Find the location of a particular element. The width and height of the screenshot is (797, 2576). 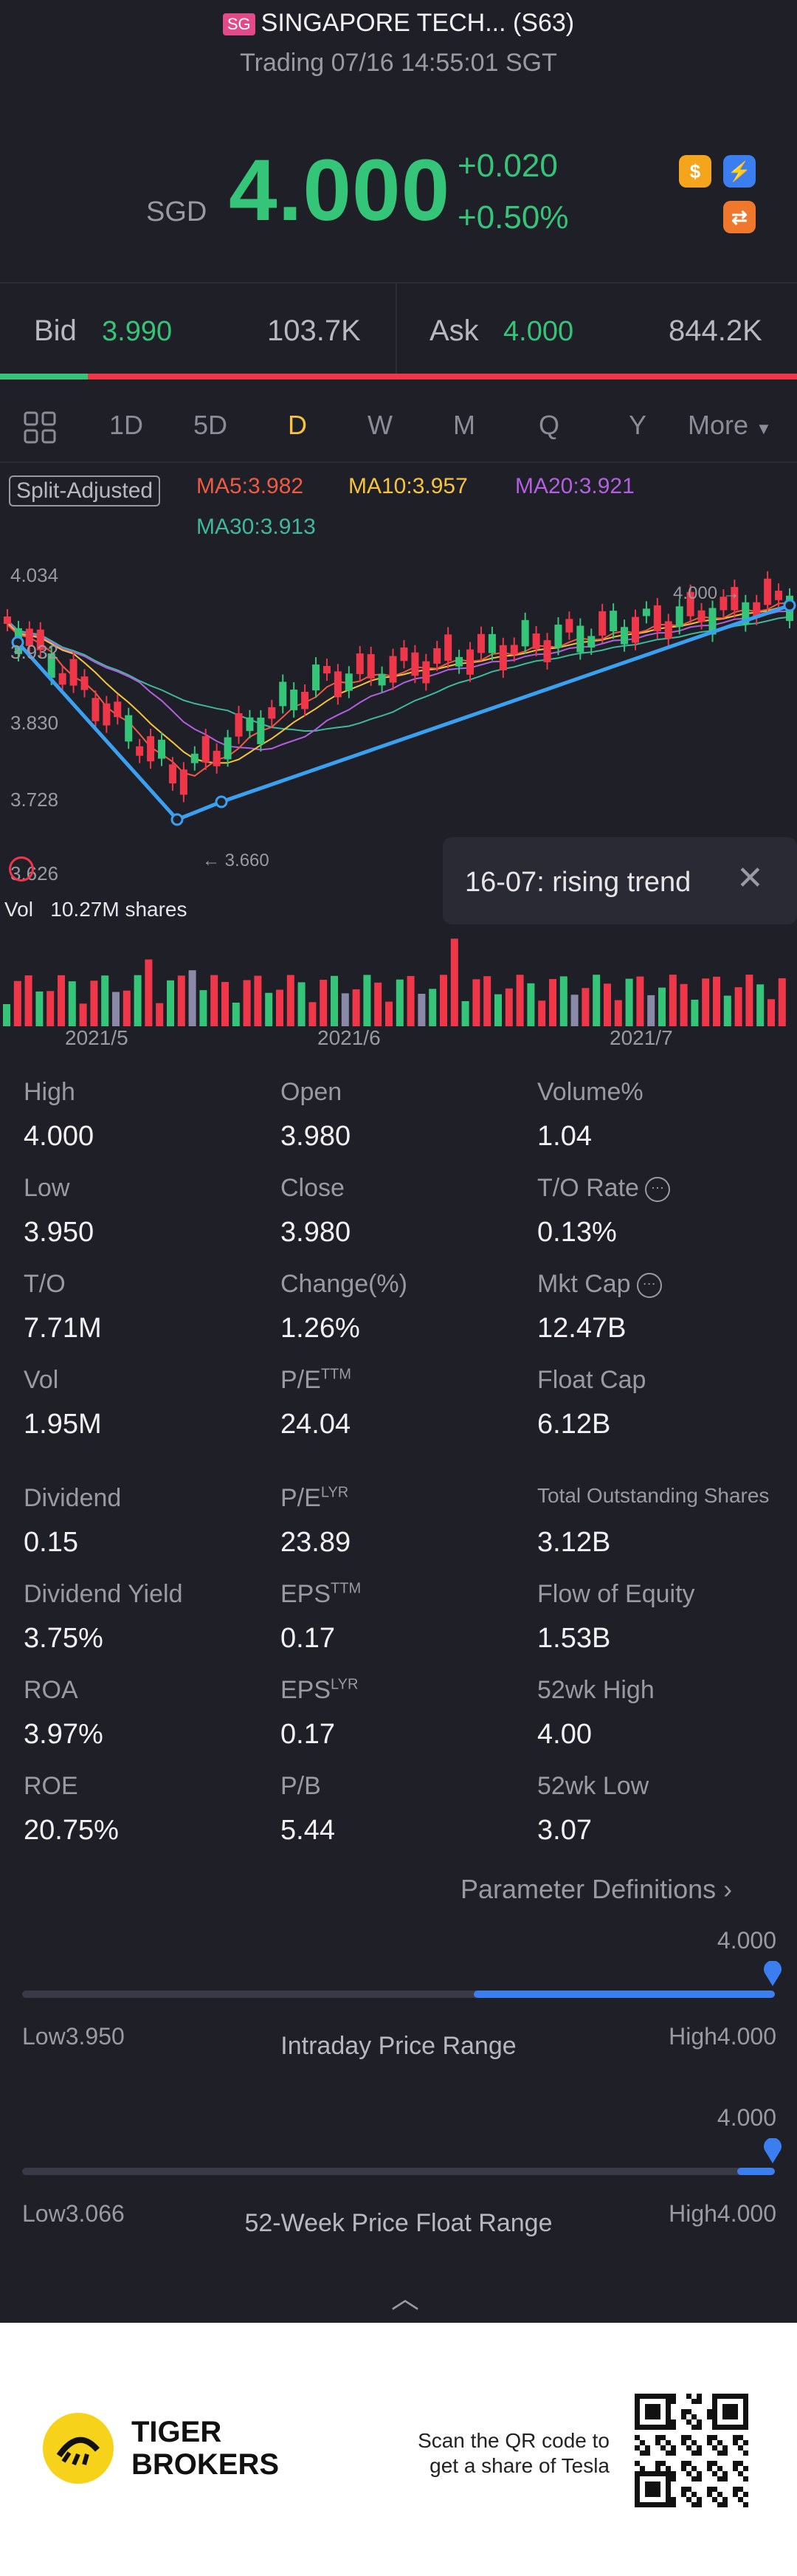

flash-icon: ⚡ is located at coordinates (739, 171).